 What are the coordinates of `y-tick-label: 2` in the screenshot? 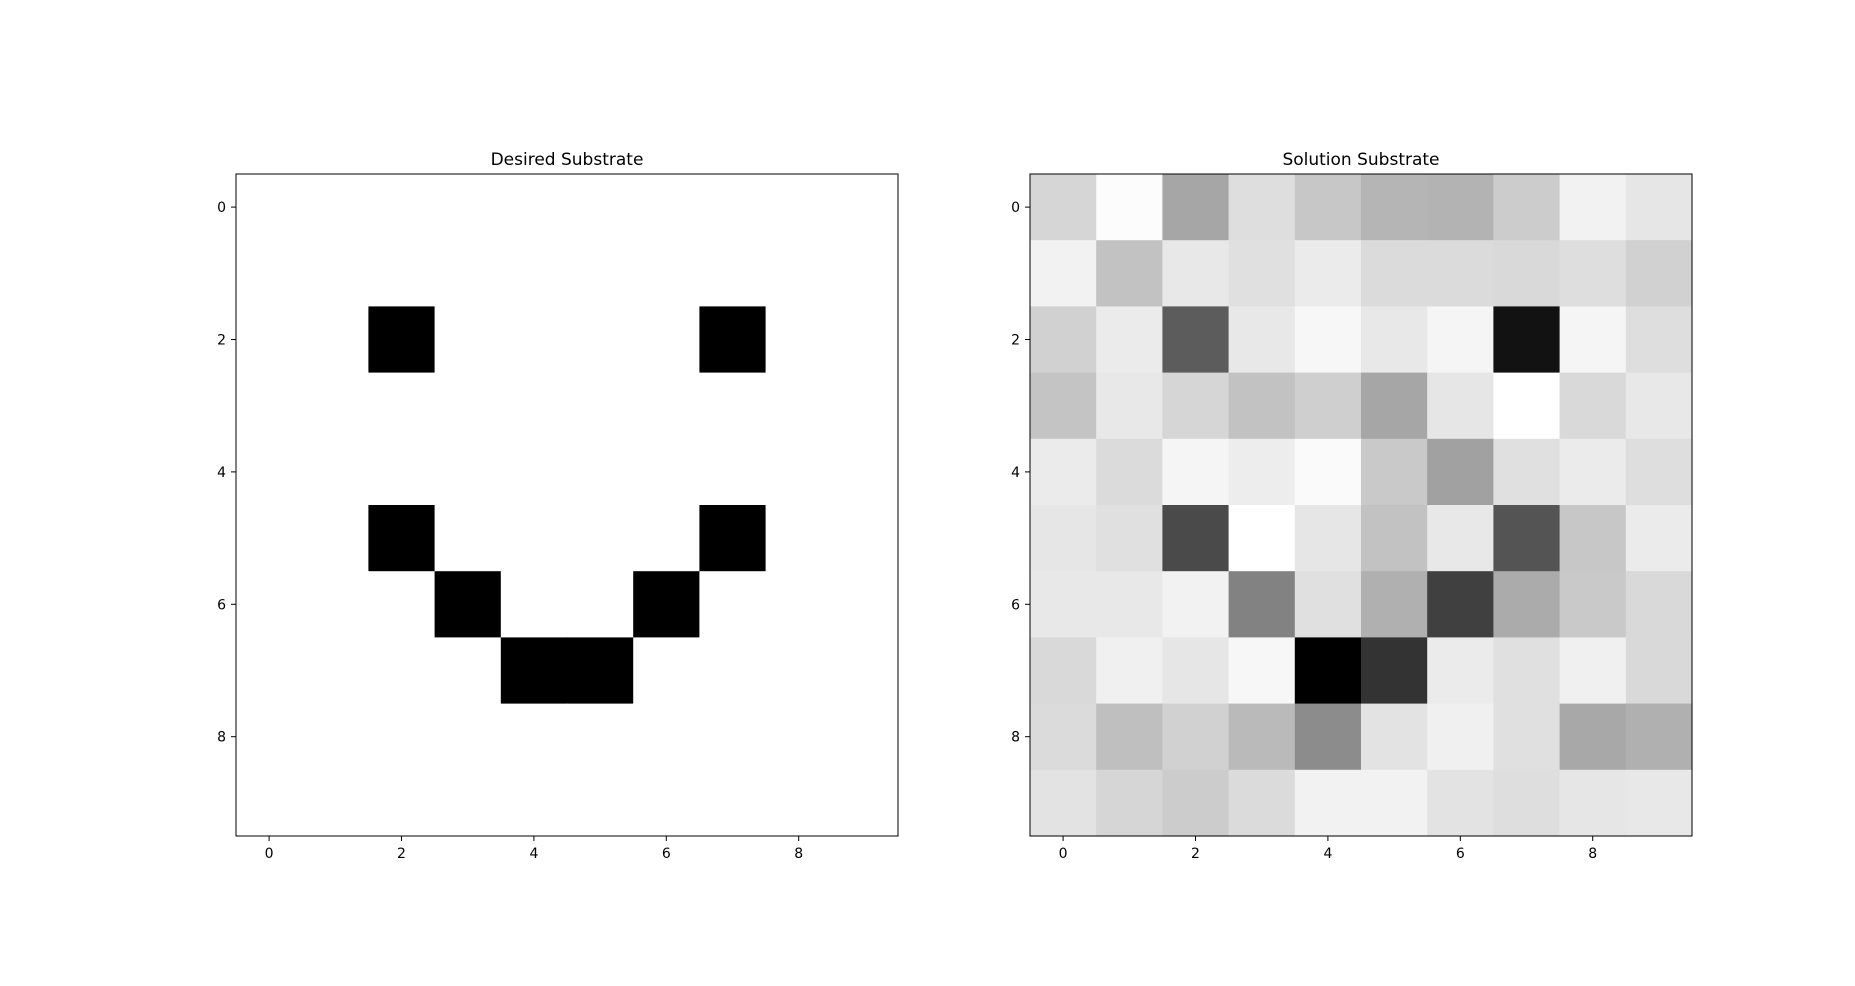 It's located at (1015, 341).